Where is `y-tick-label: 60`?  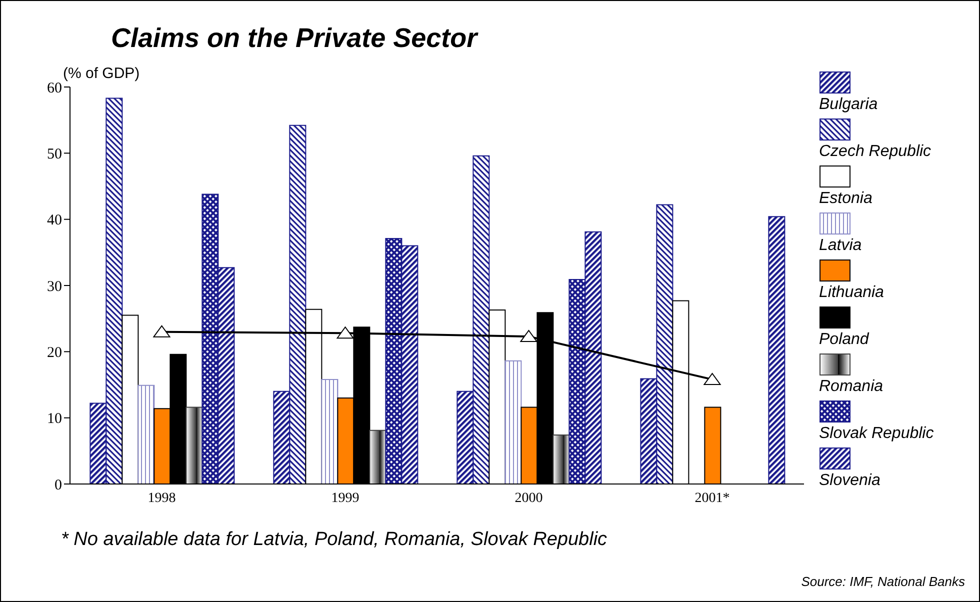
y-tick-label: 60 is located at coordinates (54, 88).